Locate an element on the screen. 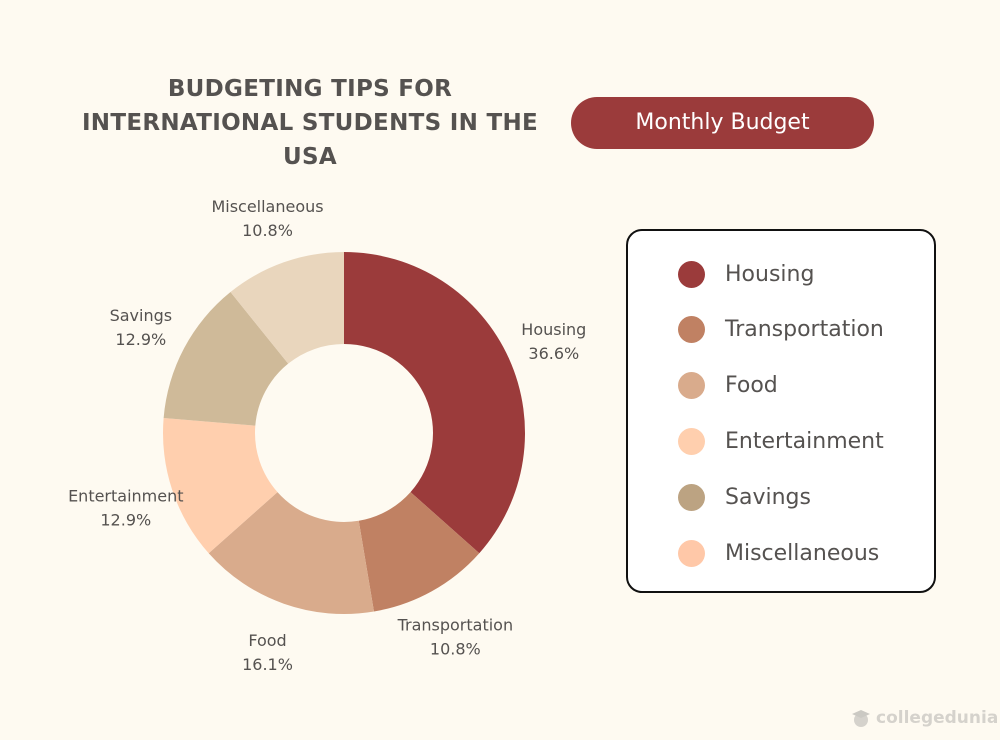 This screenshot has height=740, width=1000. slice-savings is located at coordinates (226, 359).